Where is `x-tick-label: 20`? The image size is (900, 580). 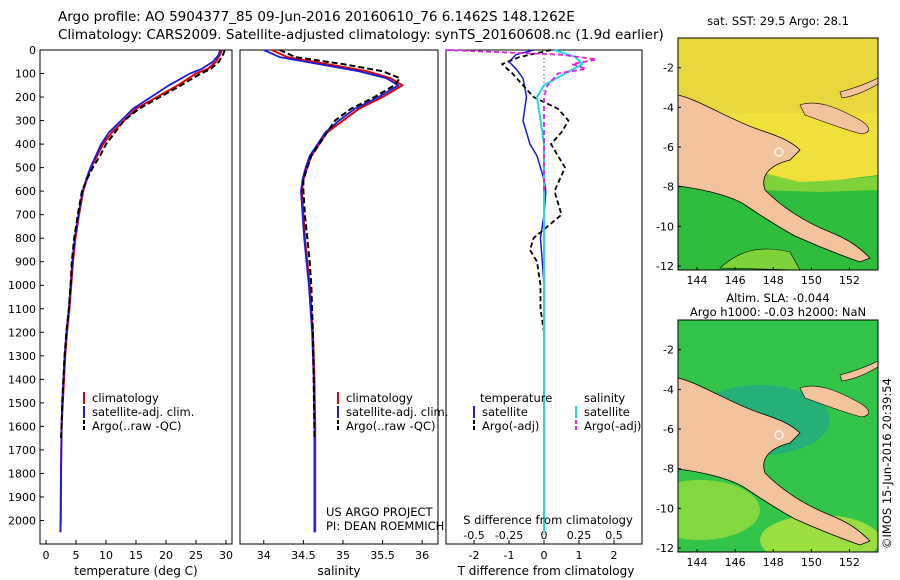
x-tick-label: 20 is located at coordinates (166, 555).